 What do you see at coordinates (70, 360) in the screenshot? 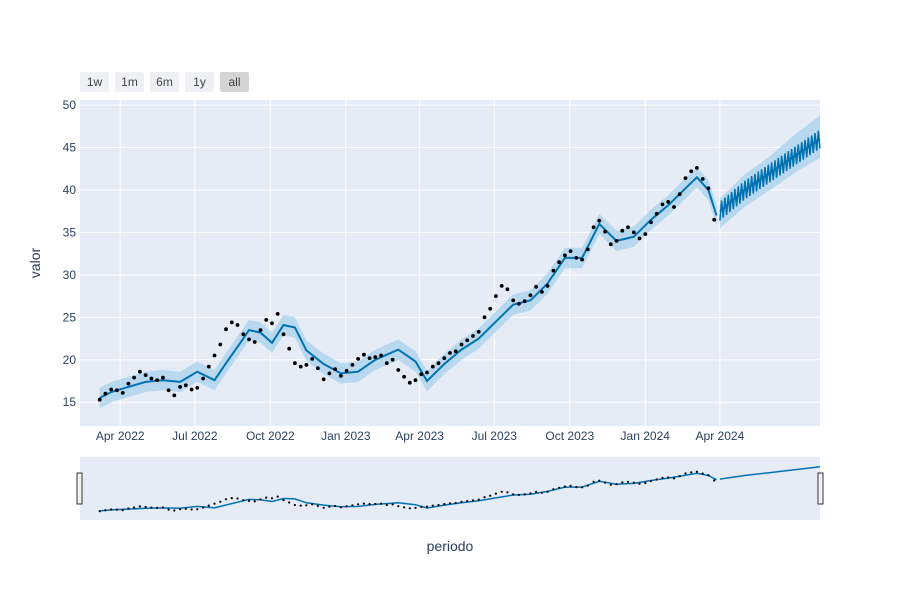
I see `y-tick-label: 20` at bounding box center [70, 360].